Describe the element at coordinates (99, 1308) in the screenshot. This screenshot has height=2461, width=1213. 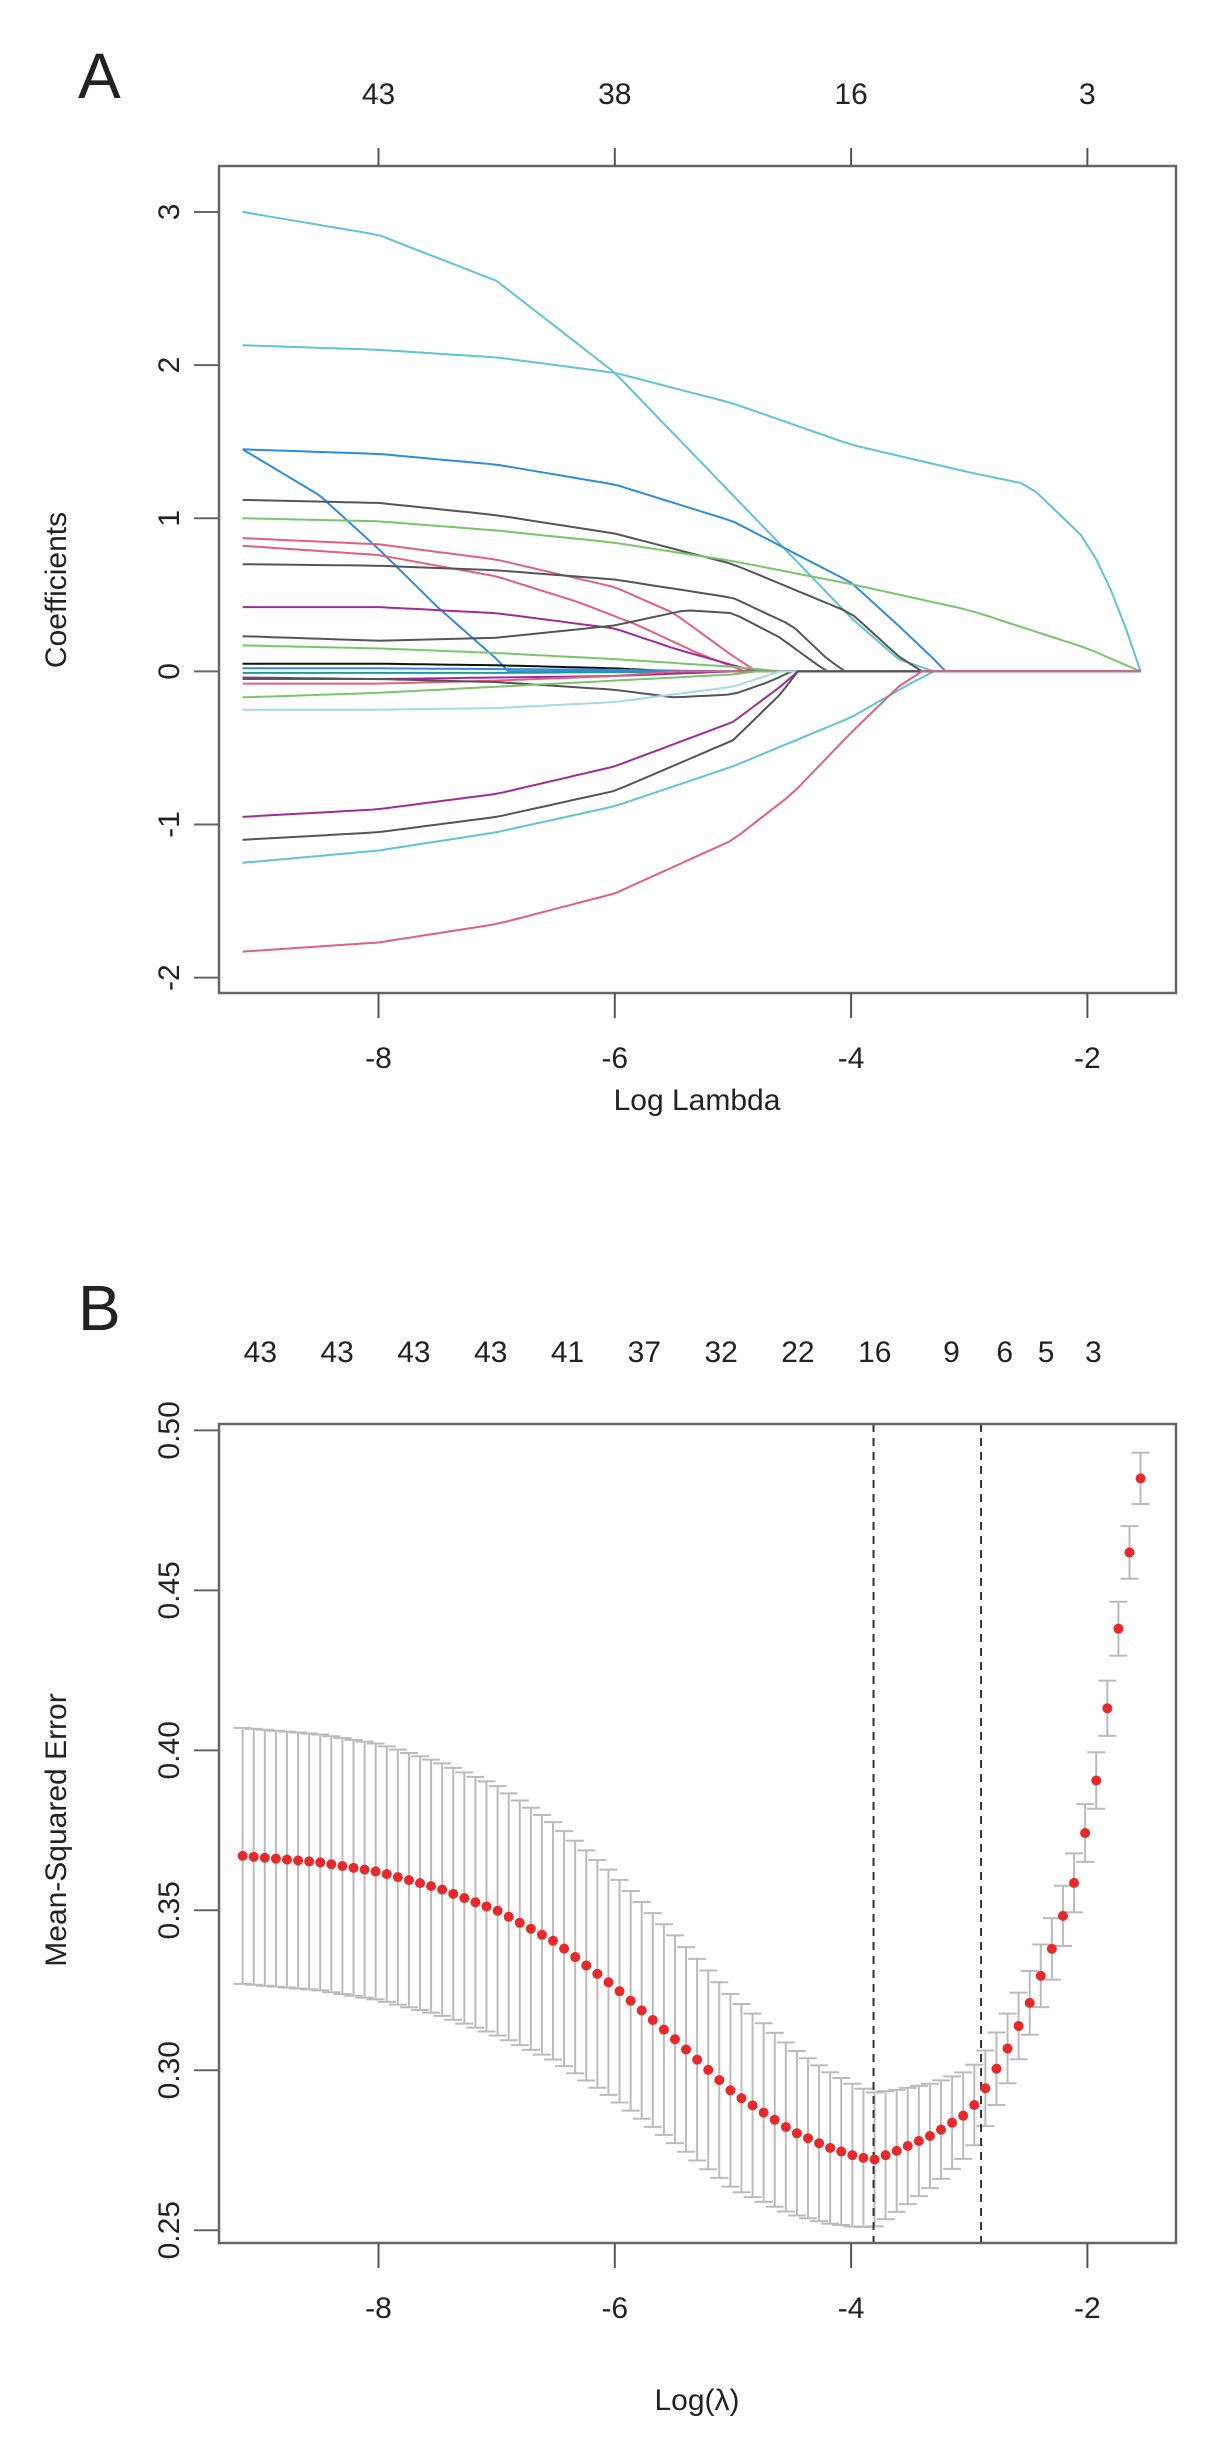
I see `panel-label-b: B` at that location.